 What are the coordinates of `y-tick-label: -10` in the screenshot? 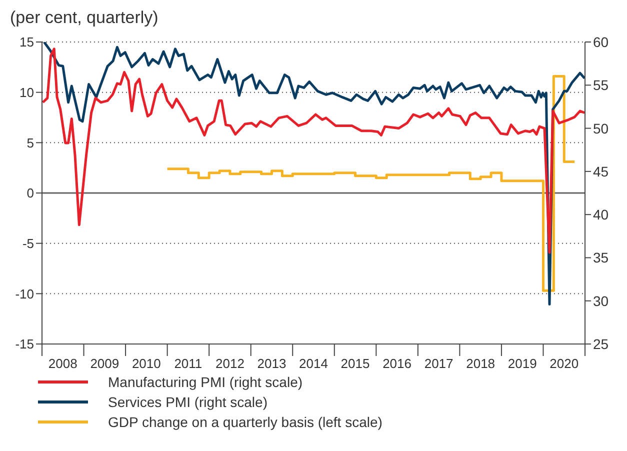 It's located at (24, 294).